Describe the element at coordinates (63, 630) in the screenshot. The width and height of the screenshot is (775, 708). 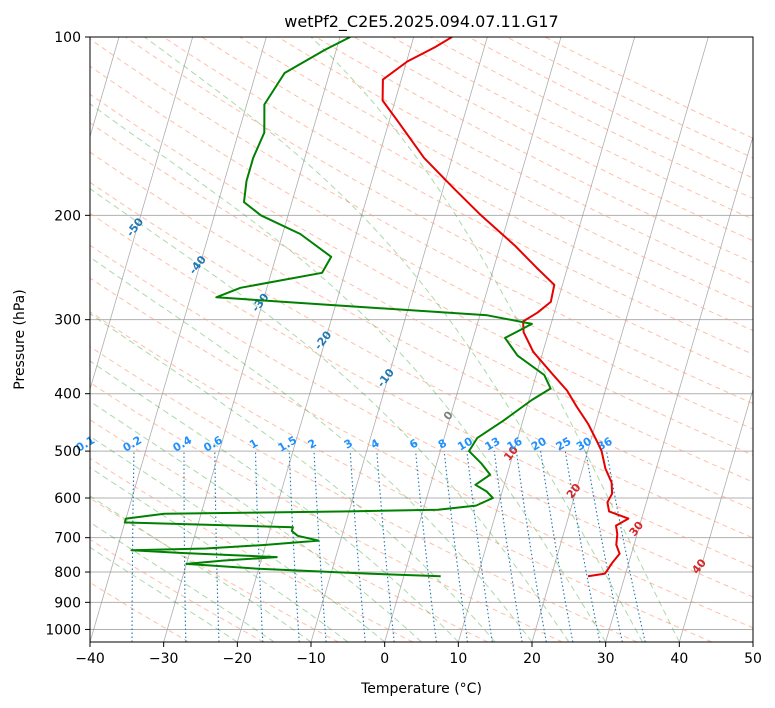
I see `y-tick-label: 1000` at that location.